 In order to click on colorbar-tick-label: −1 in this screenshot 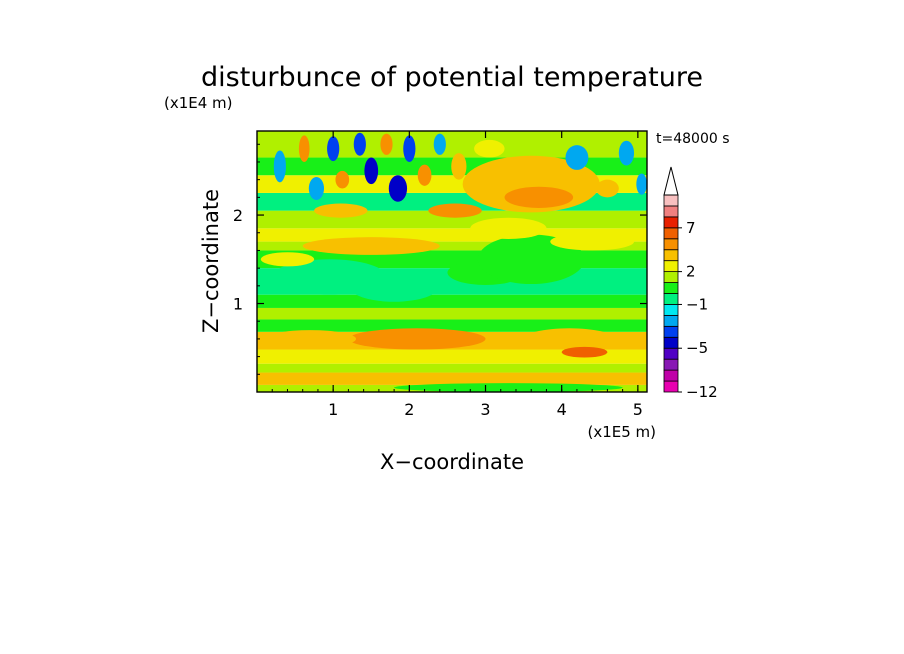, I will do `click(697, 304)`.